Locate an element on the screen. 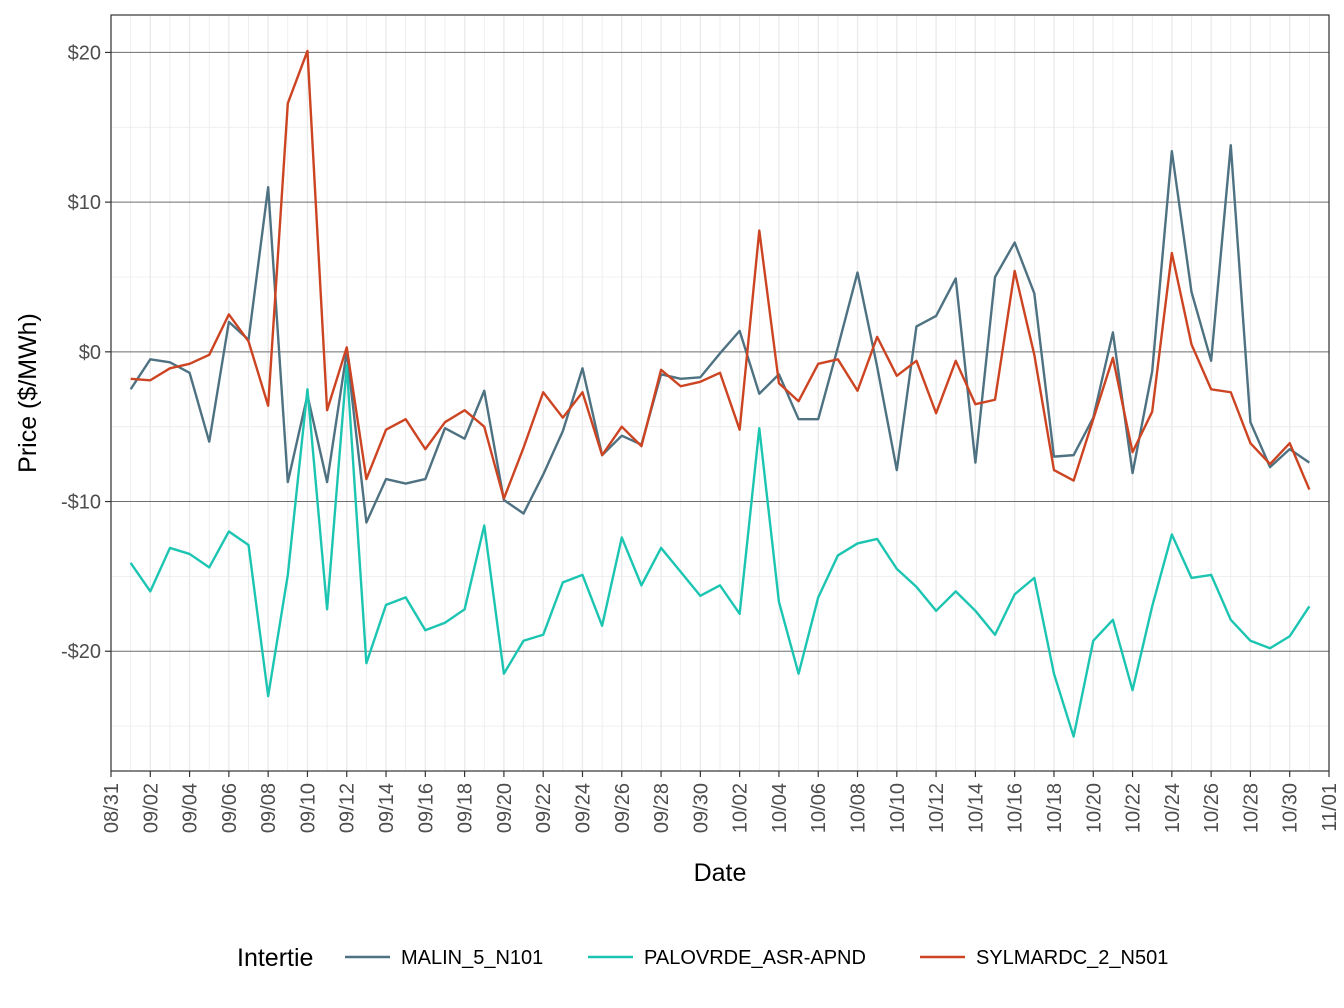 Image resolution: width=1344 pixels, height=1008 pixels. x-tick-label: 10/22 is located at coordinates (1134, 808).